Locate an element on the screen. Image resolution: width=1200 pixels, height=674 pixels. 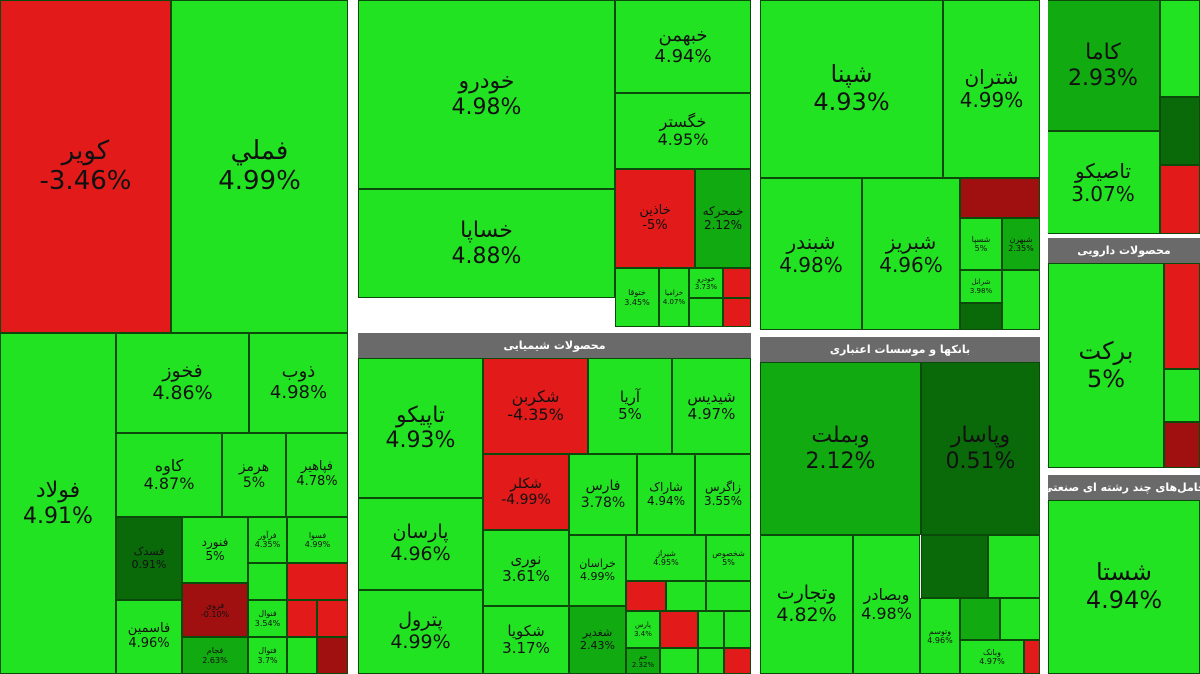
treemap-tile: شسپا 5% is located at coordinates (981, 244).